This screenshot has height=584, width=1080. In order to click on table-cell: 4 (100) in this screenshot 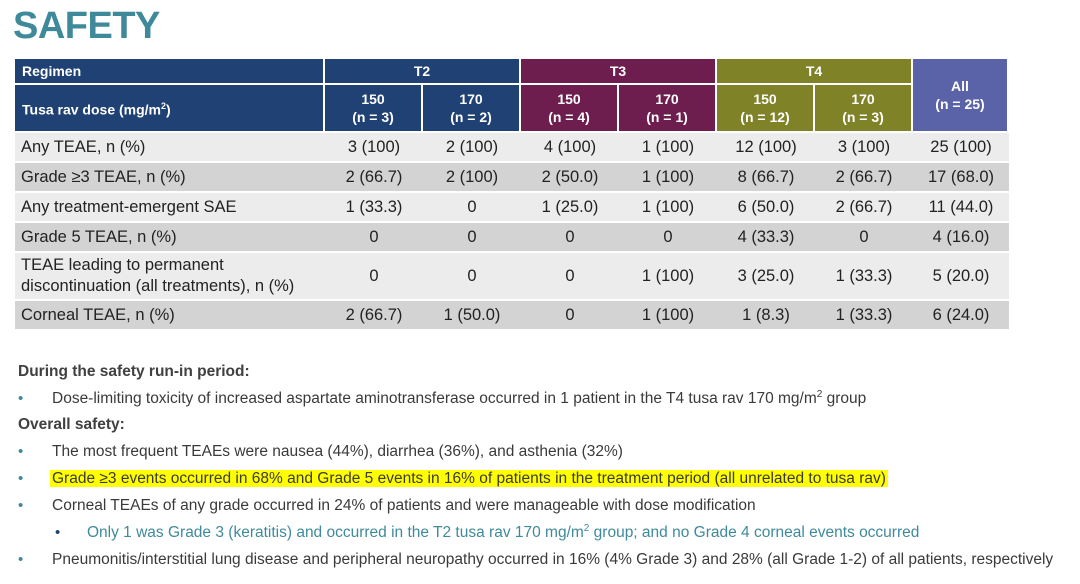, I will do `click(570, 148)`.